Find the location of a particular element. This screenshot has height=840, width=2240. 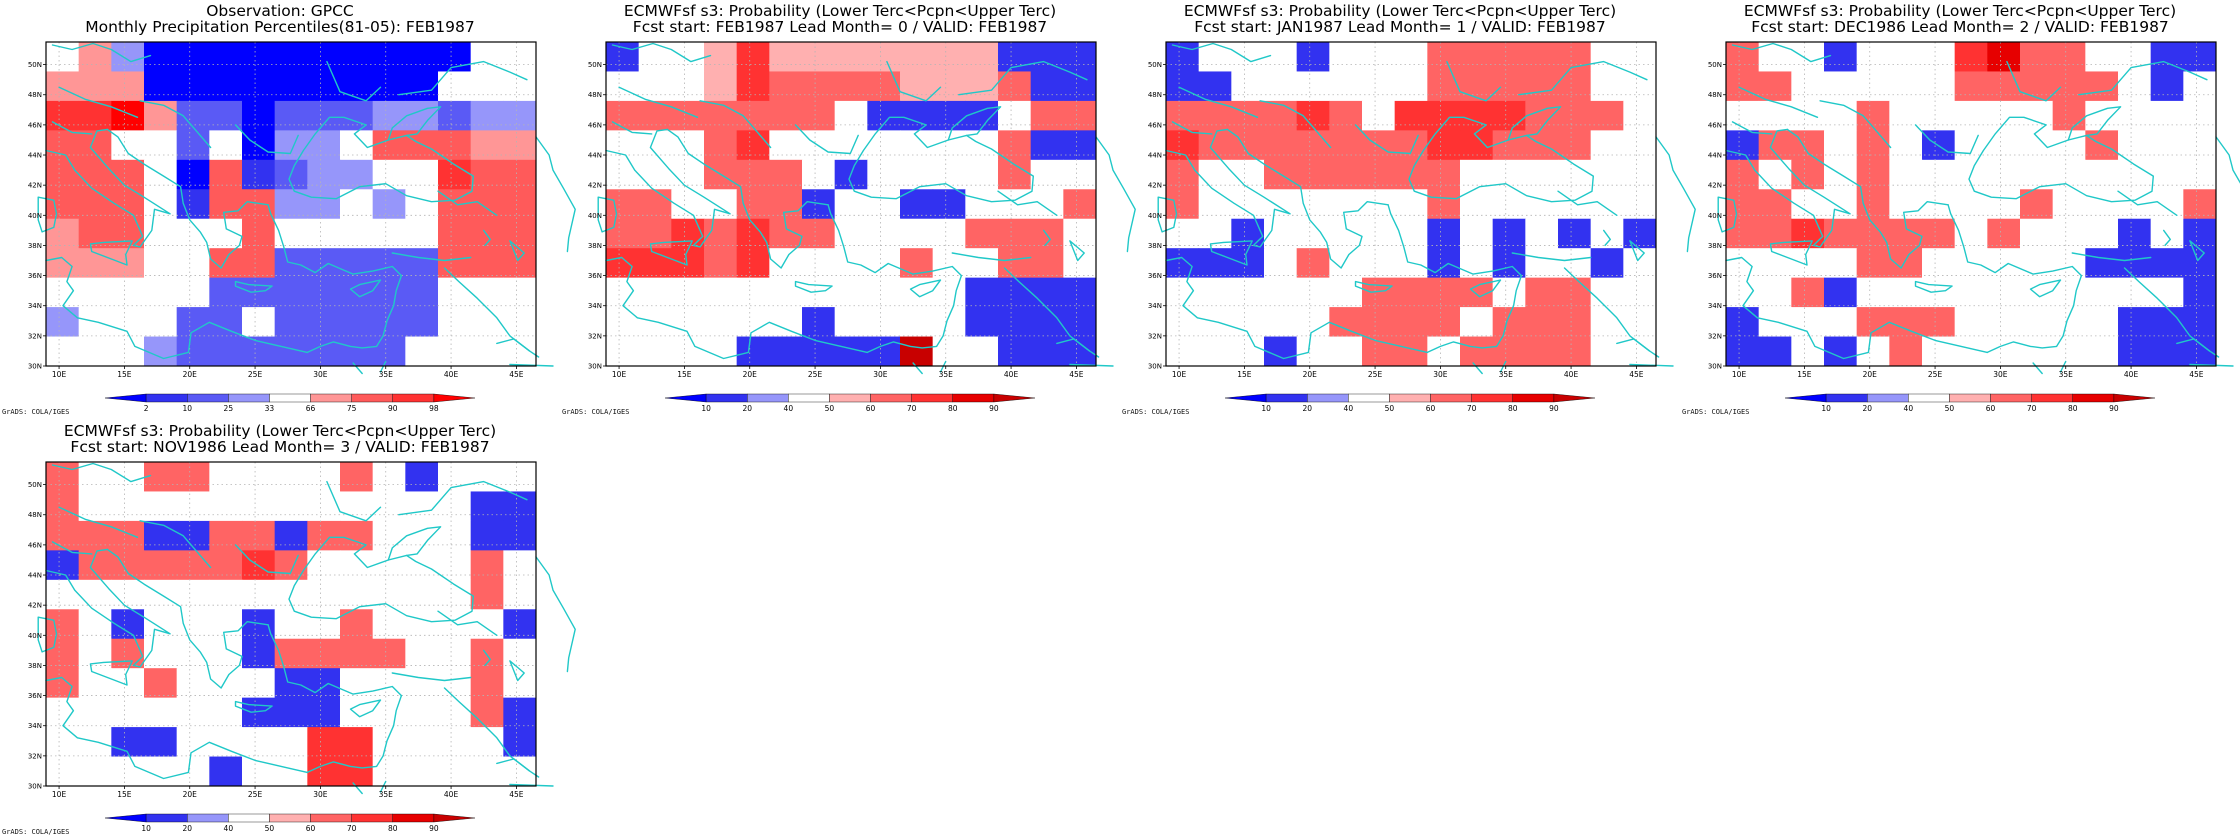

lat-tick-label: 42N is located at coordinates (35, 606).